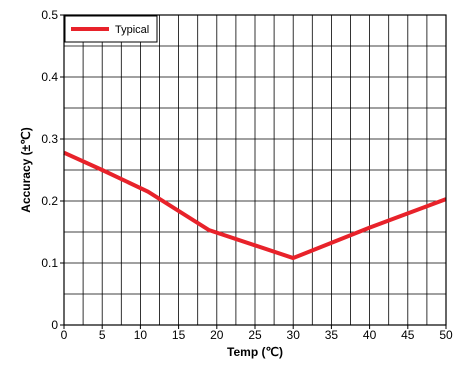  What do you see at coordinates (26, 169) in the screenshot?
I see `y-axis-title: Accuracy (±℃)` at bounding box center [26, 169].